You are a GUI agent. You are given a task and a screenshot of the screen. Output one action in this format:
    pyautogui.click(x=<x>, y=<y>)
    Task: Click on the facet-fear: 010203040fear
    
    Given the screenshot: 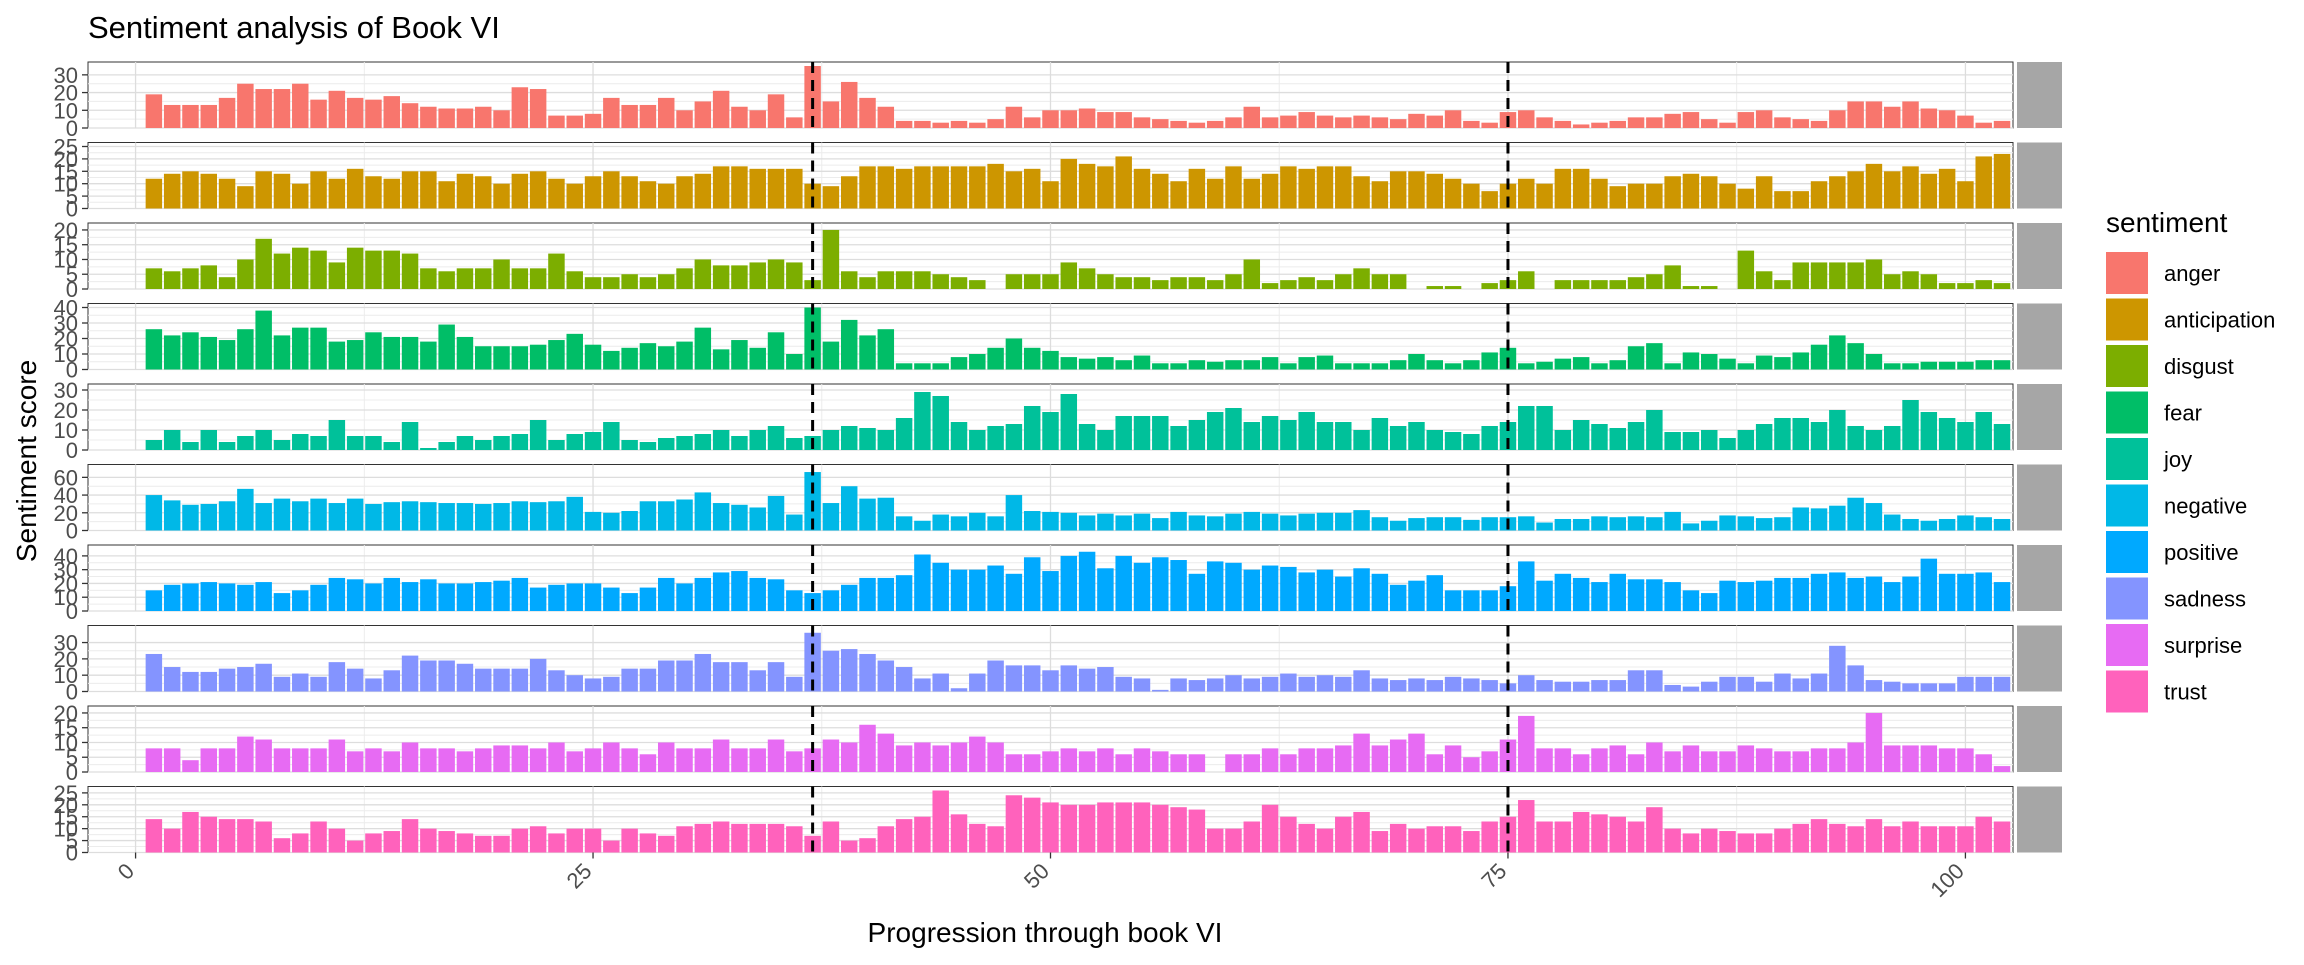 What is the action you would take?
    pyautogui.click(x=1058, y=339)
    